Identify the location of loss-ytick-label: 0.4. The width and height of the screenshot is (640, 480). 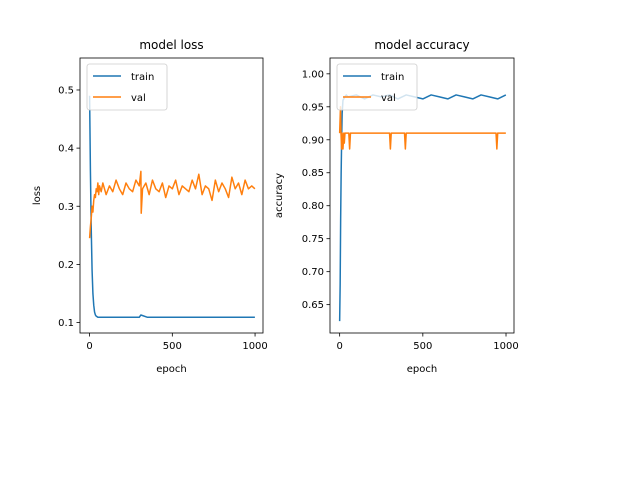
(66, 149).